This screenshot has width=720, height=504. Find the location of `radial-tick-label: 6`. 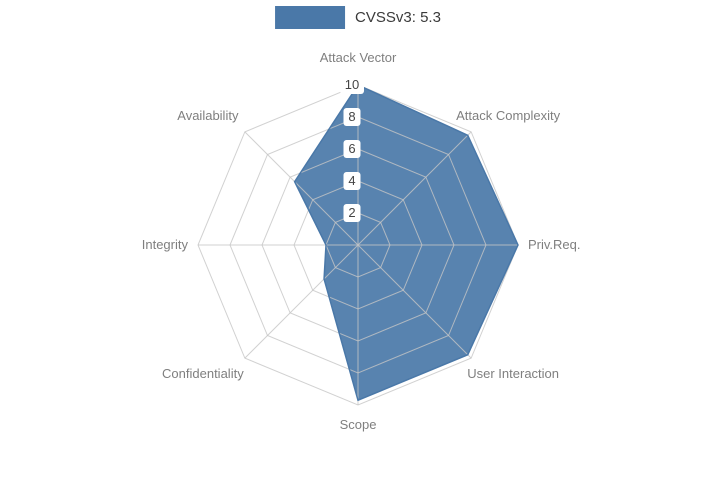

radial-tick-label: 6 is located at coordinates (351, 148).